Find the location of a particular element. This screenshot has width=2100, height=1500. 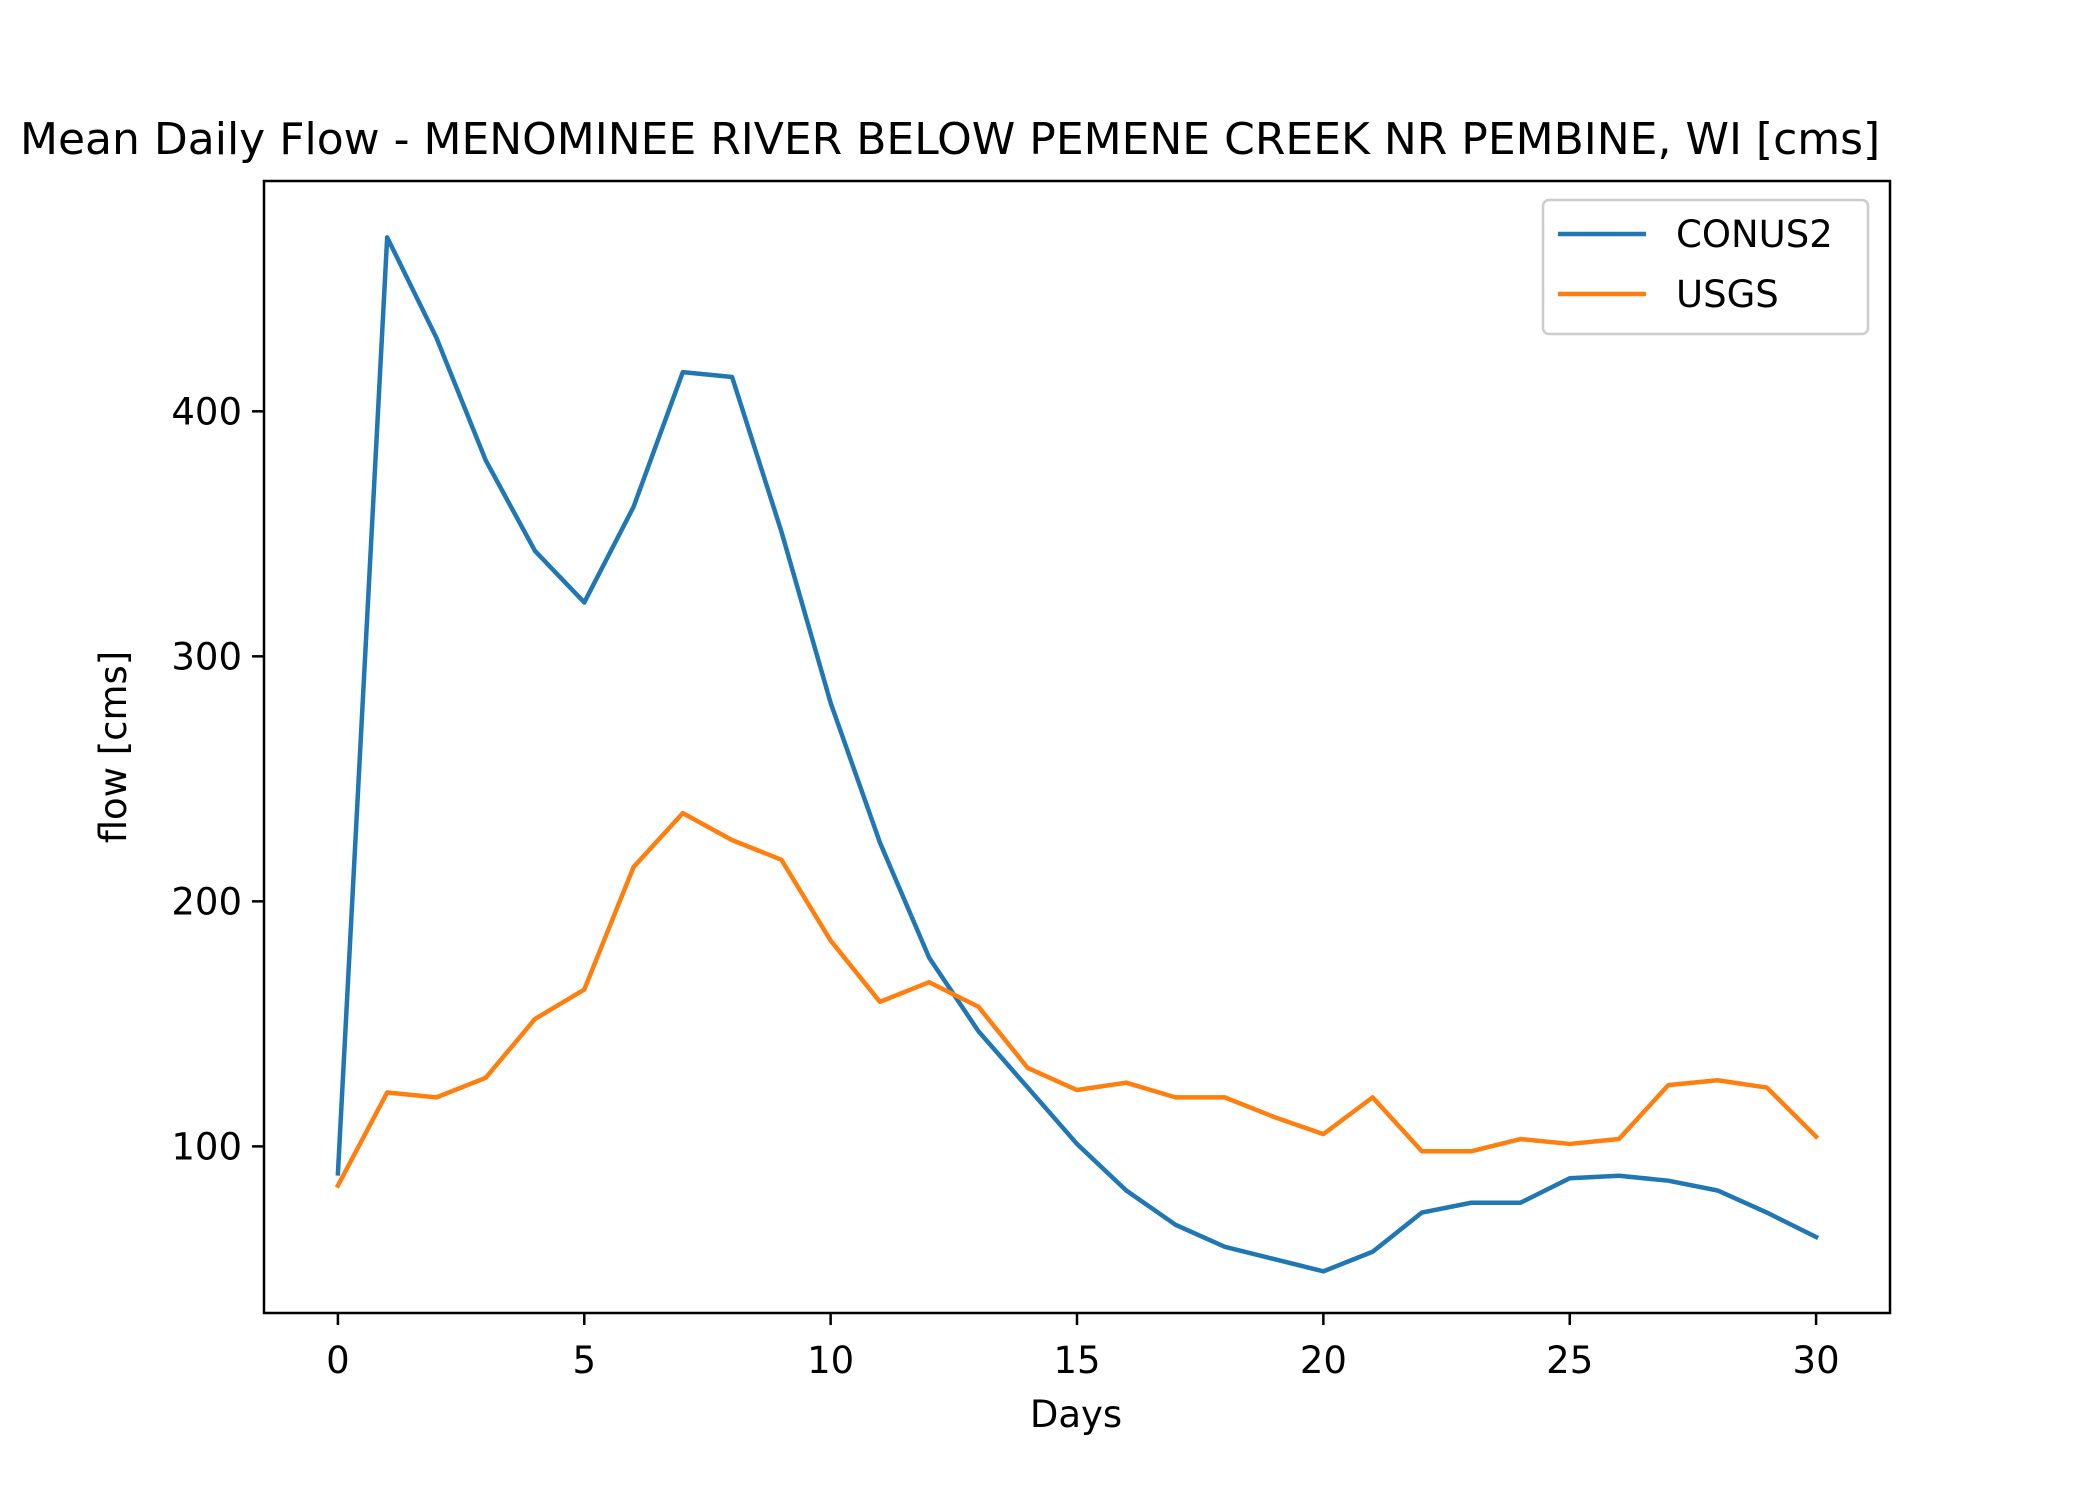

y-axis: 100 200 300 400 is located at coordinates (217, 779).